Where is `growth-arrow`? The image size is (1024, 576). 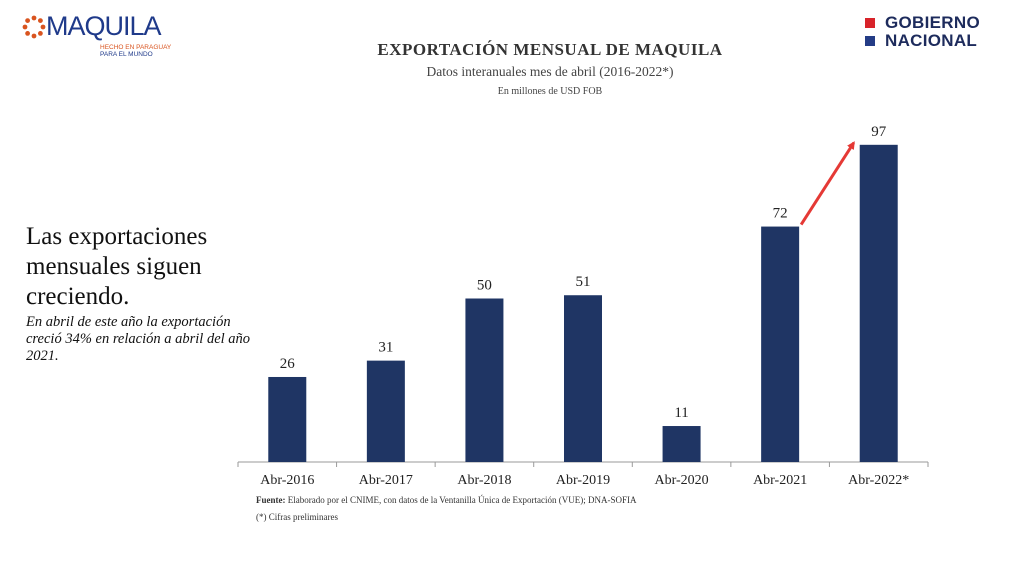 growth-arrow is located at coordinates (827, 183).